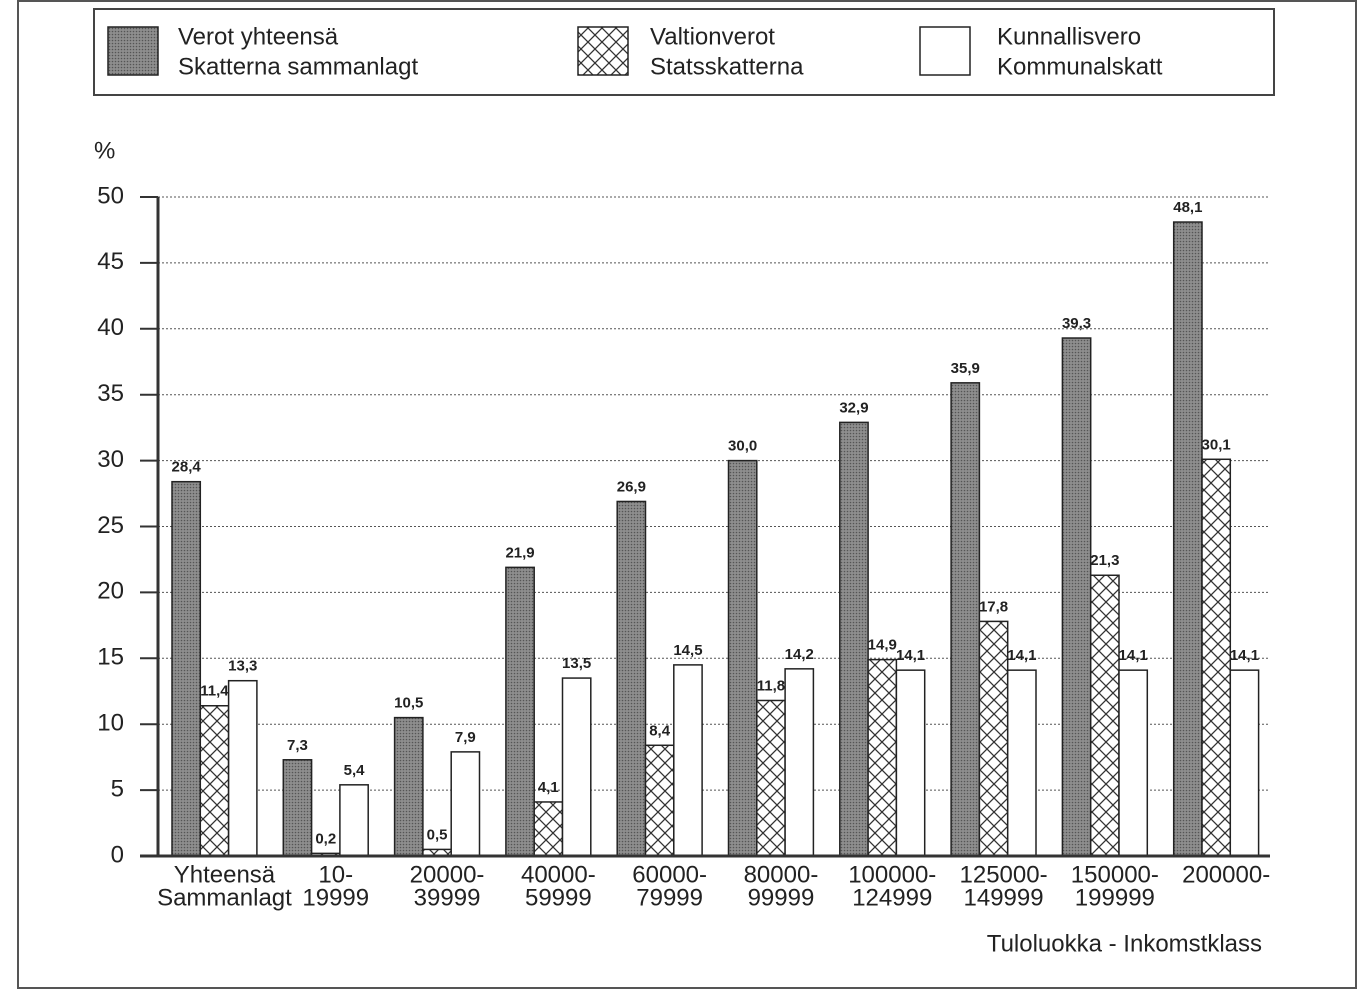 The width and height of the screenshot is (1360, 989). Describe the element at coordinates (224, 897) in the screenshot. I see `x-tick-label: Sammanlagt` at that location.